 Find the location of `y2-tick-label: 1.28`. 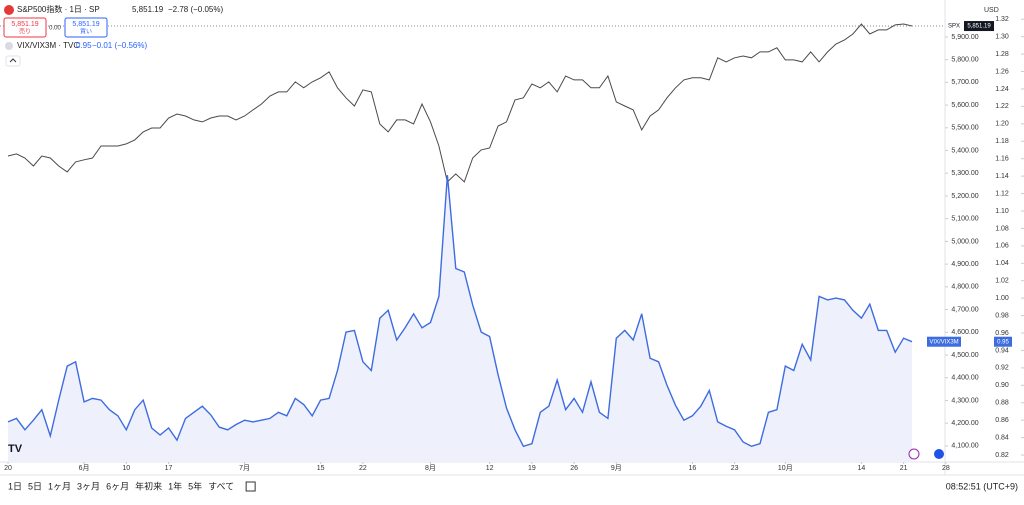

y2-tick-label: 1.28 is located at coordinates (1002, 54).